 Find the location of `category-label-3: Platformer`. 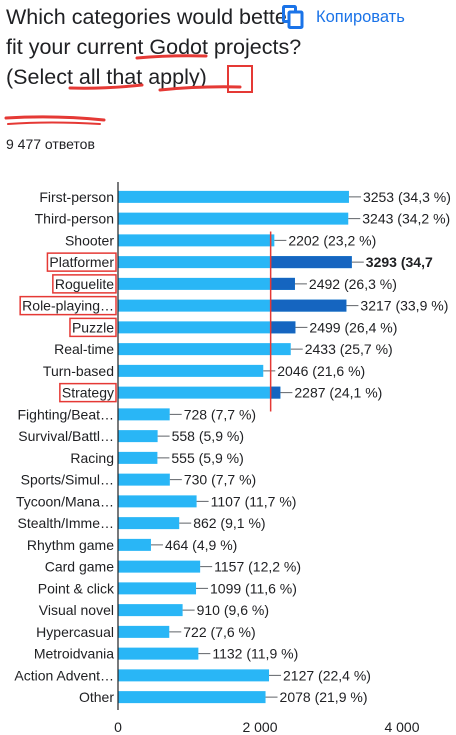

category-label-3: Platformer is located at coordinates (81, 262).